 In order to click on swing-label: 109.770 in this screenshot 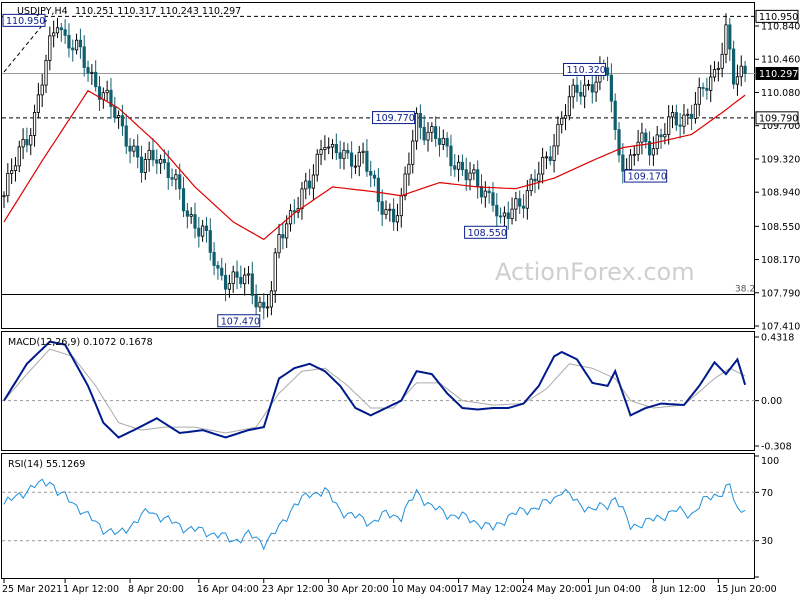, I will do `click(395, 118)`.